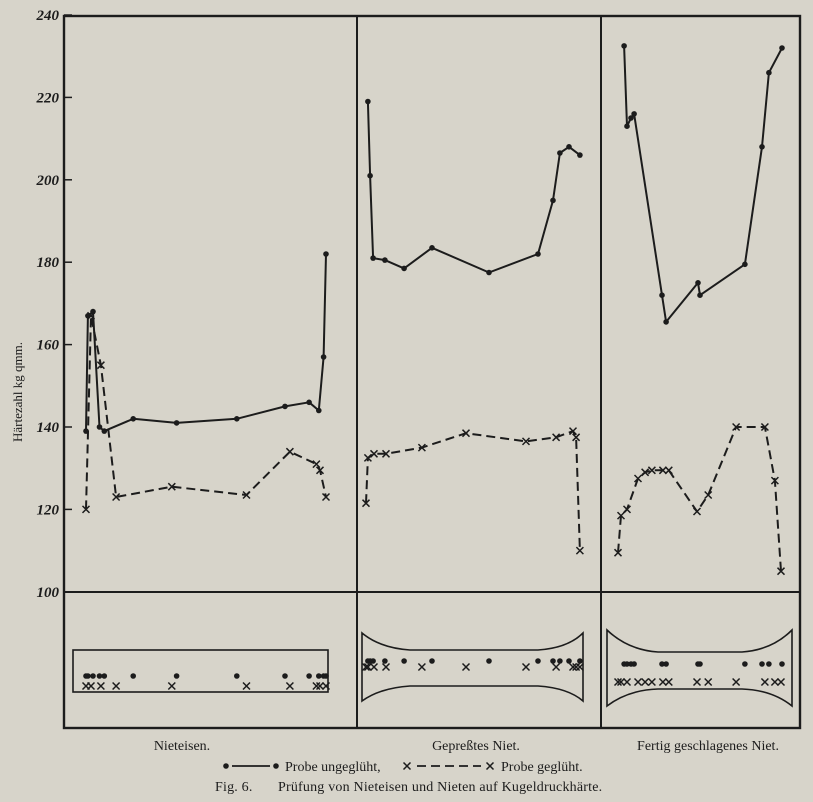 The width and height of the screenshot is (813, 802). What do you see at coordinates (200, 671) in the screenshot?
I see `specimen-diagram-nieteisen` at bounding box center [200, 671].